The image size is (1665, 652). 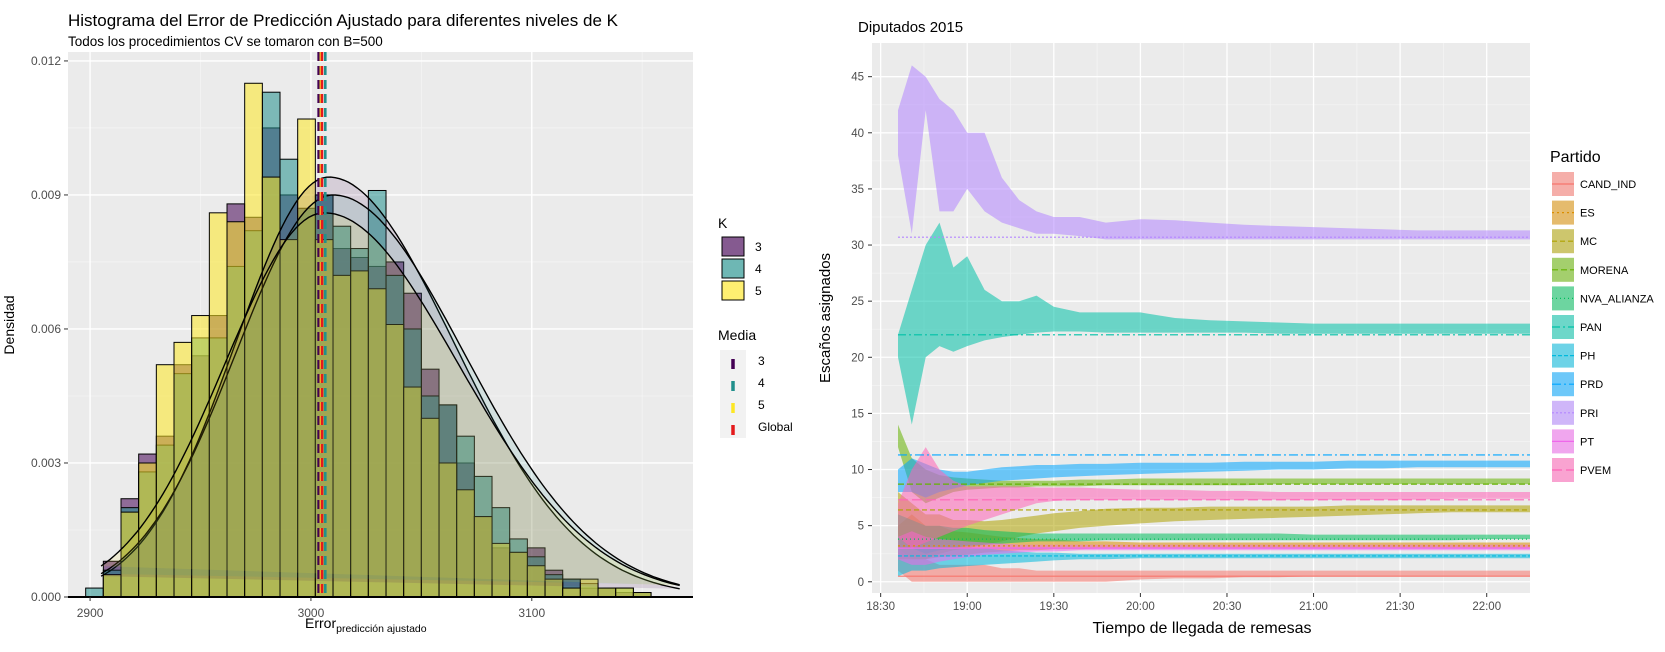 What do you see at coordinates (1486, 607) in the screenshot?
I see `x-tick-label: 22:00` at bounding box center [1486, 607].